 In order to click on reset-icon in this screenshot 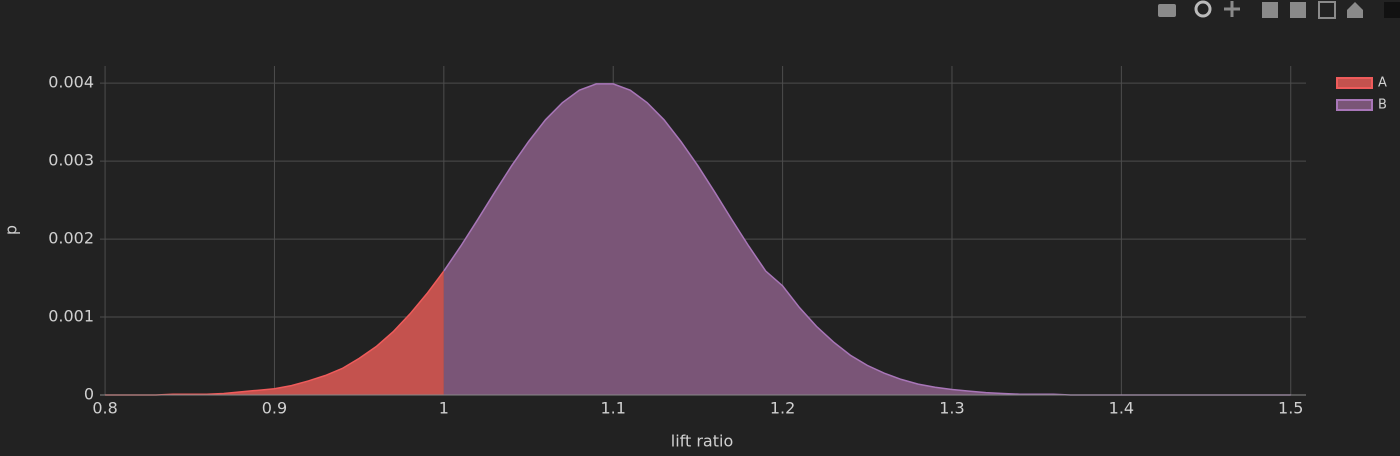, I will do `click(1355, 10)`.